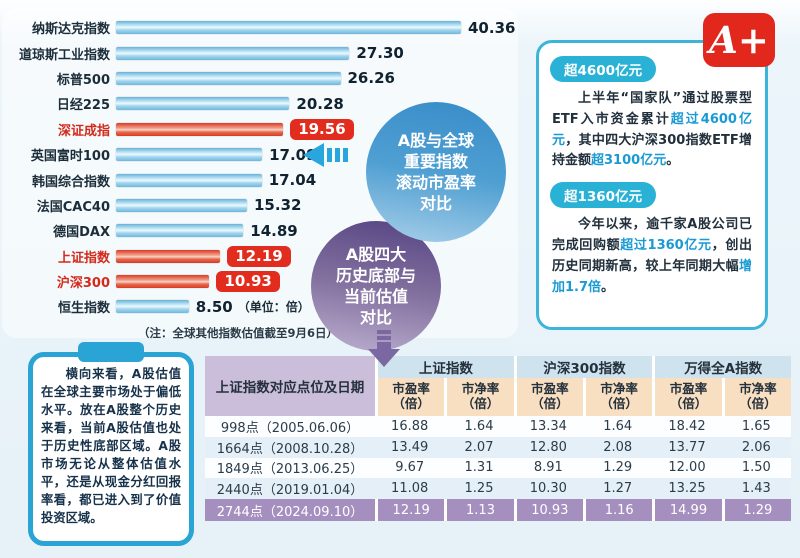 The image size is (800, 558). What do you see at coordinates (266, 230) in the screenshot?
I see `bar-row: 德国DAX 14.89` at bounding box center [266, 230].